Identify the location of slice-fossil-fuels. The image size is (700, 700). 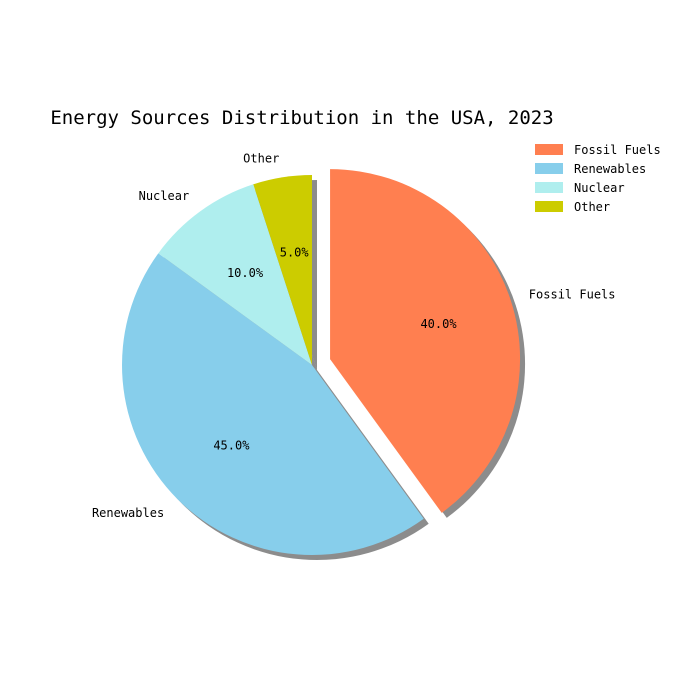
(425, 341).